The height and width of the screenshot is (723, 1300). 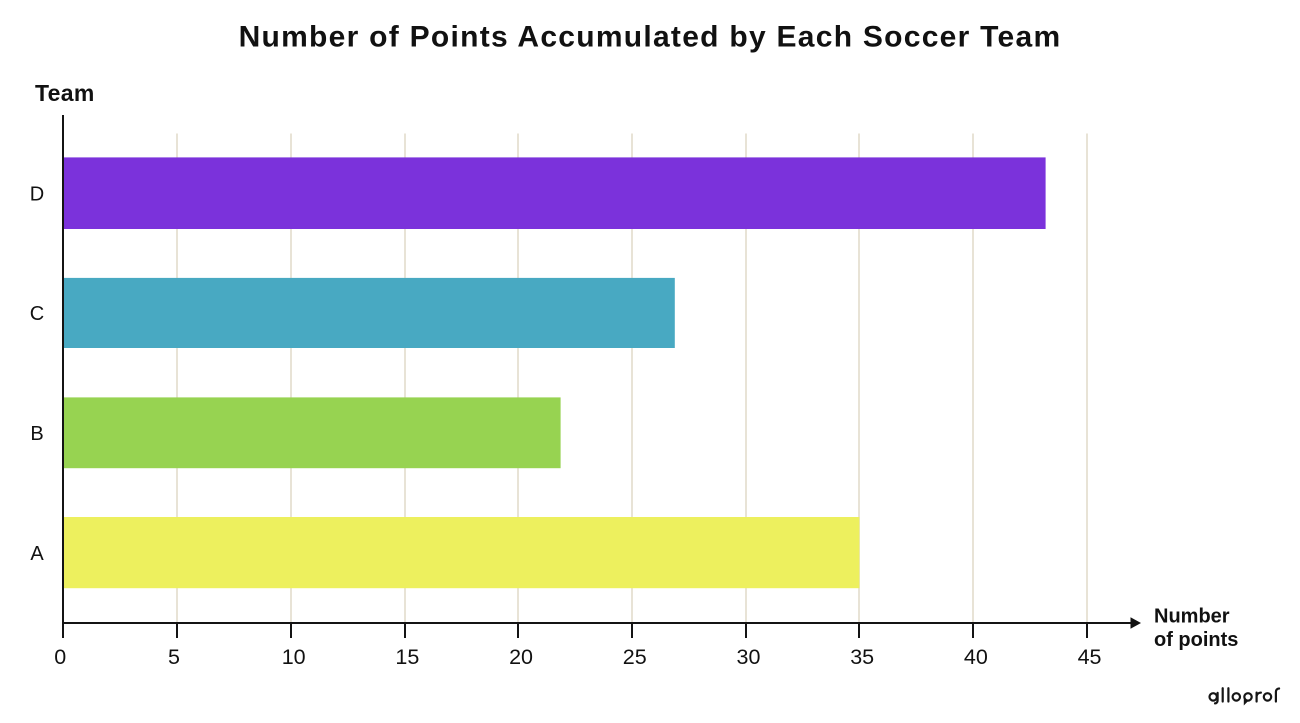 What do you see at coordinates (1196, 640) in the screenshot?
I see `svg-text: of points` at bounding box center [1196, 640].